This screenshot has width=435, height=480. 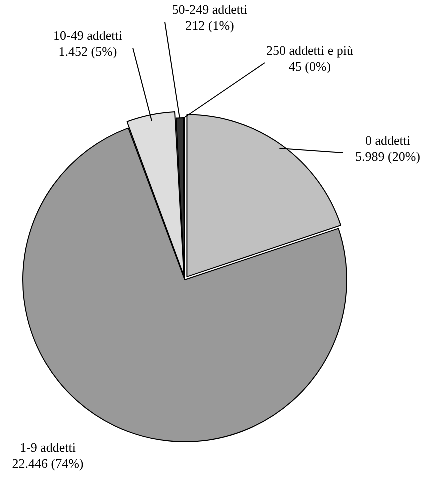 What do you see at coordinates (48, 463) in the screenshot?
I see `data-label: 22.446 (74%)` at bounding box center [48, 463].